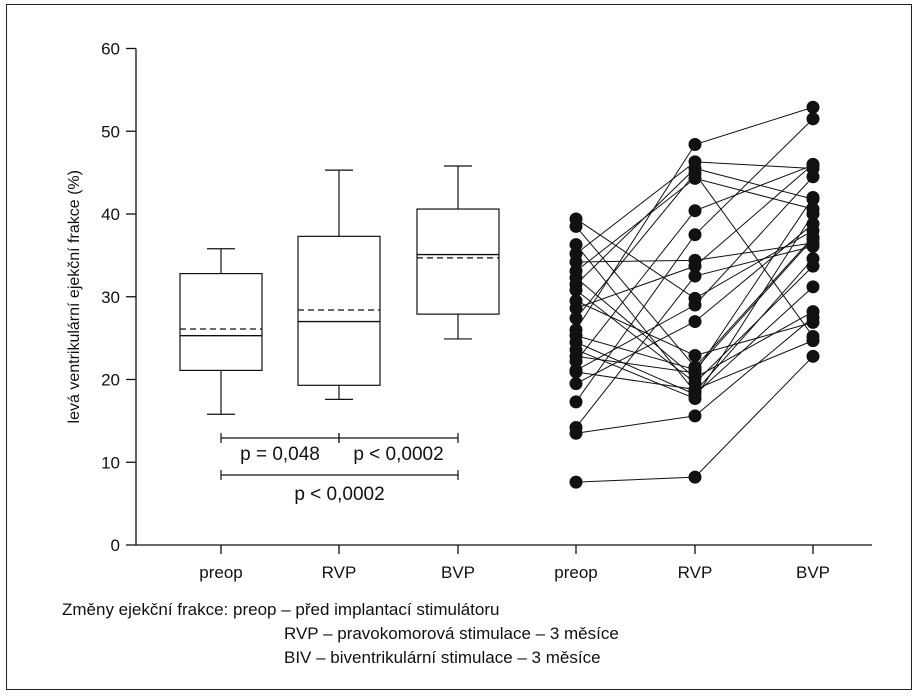 This screenshot has height=698, width=922. I want to click on y-tick-label: 40, so click(110, 214).